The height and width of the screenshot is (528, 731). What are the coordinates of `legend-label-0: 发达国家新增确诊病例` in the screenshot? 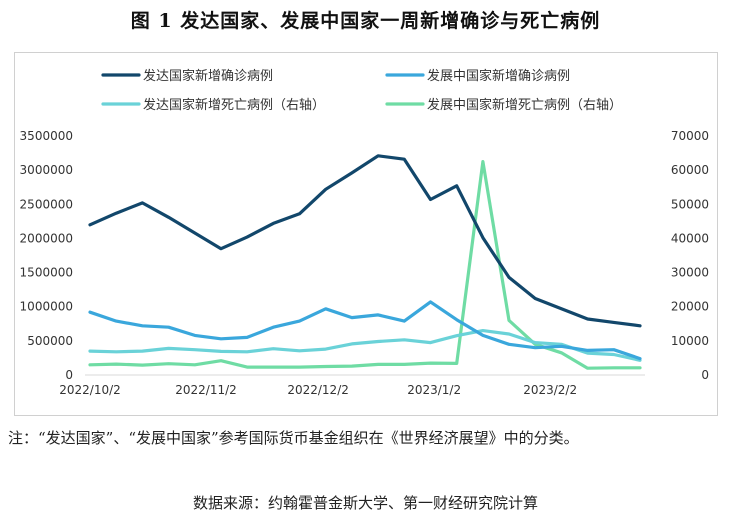 It's located at (208, 76).